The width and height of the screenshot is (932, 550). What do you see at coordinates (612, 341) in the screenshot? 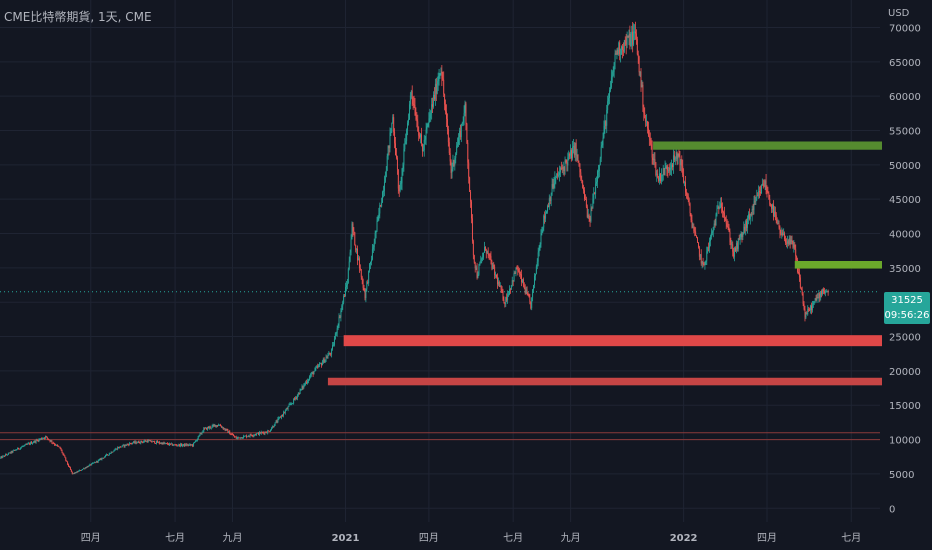
I see `support-zone-upper` at bounding box center [612, 341].